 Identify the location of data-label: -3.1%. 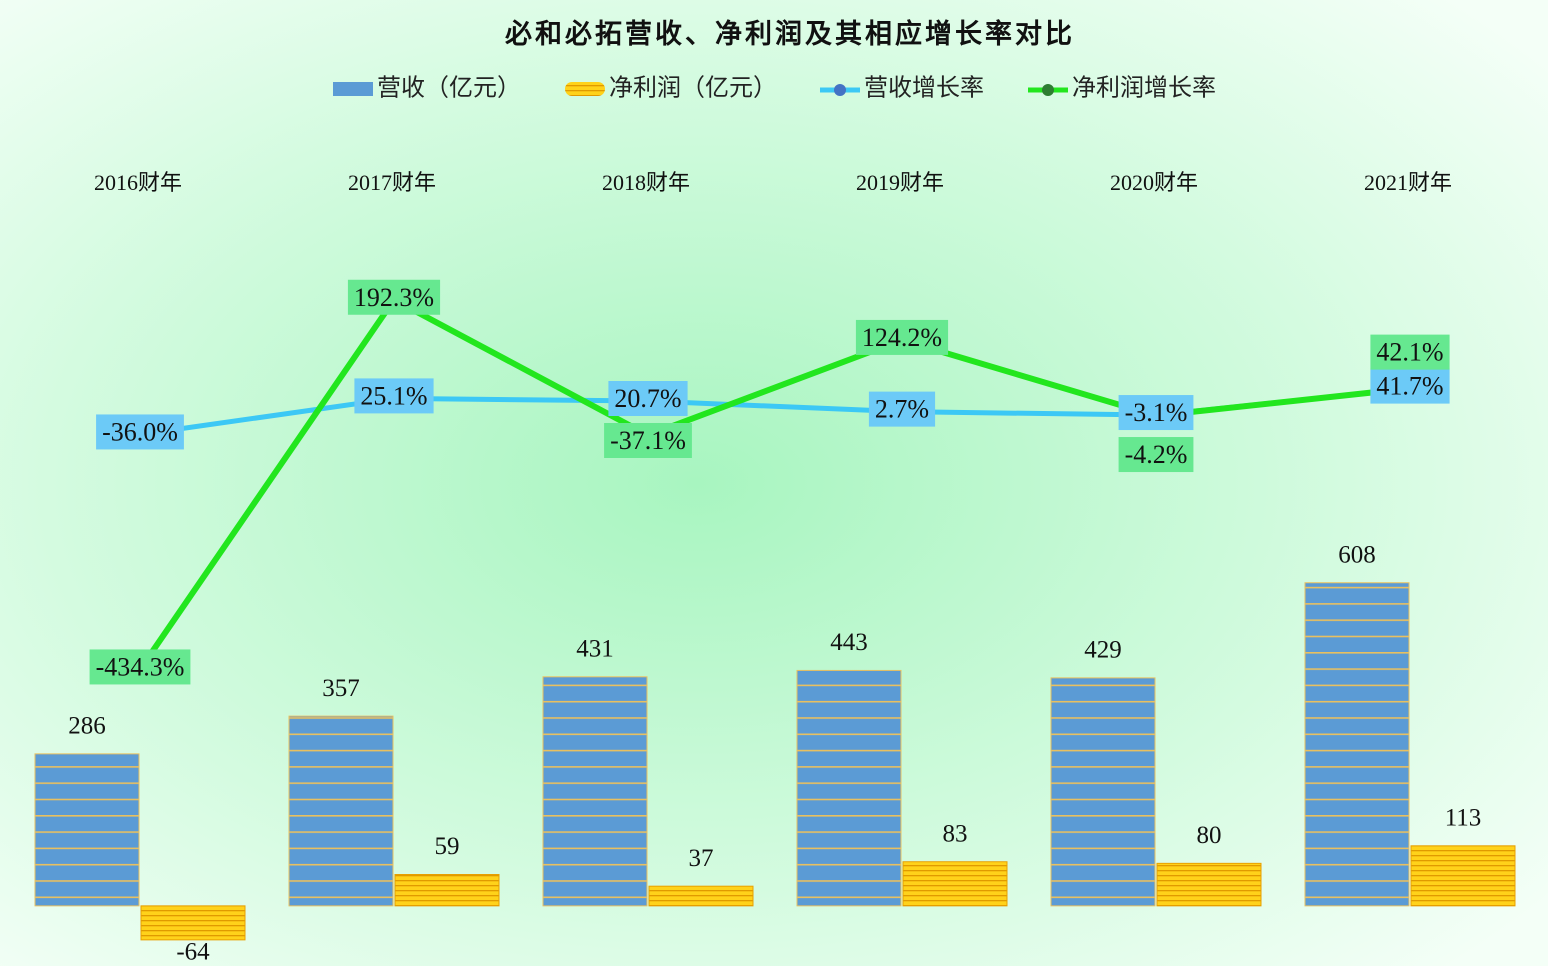
(1156, 412).